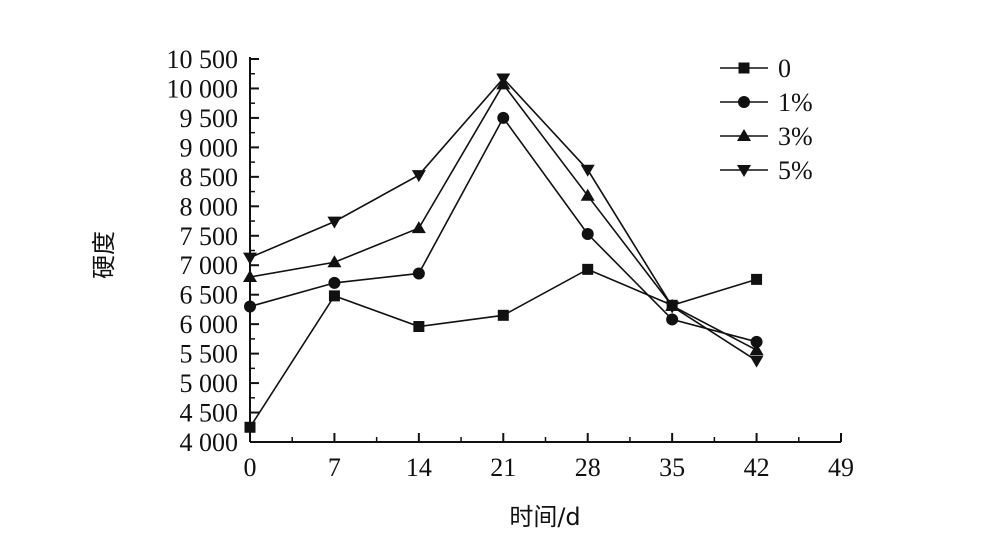 The width and height of the screenshot is (990, 554). I want to click on y-tick-label: 9 000, so click(209, 147).